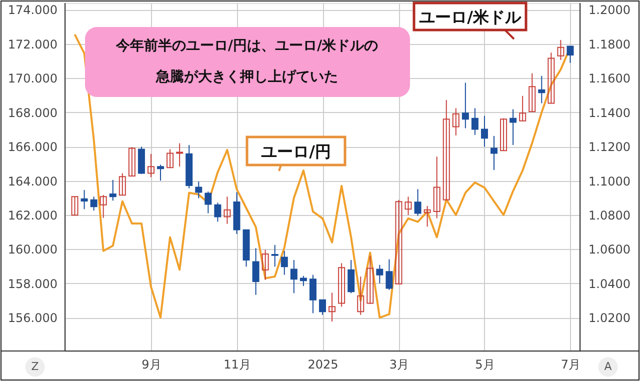  Describe the element at coordinates (609, 181) in the screenshot. I see `y-tick-label: 1.1000` at that location.